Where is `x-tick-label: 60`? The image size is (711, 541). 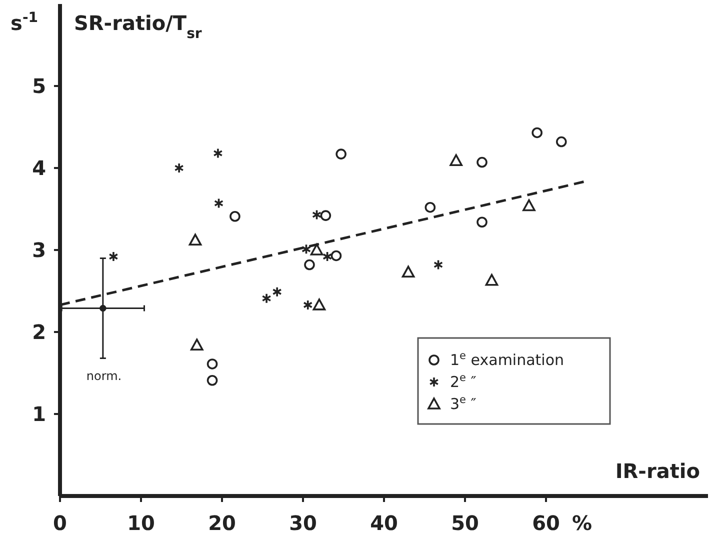
x-tick-label: 60 is located at coordinates (546, 523).